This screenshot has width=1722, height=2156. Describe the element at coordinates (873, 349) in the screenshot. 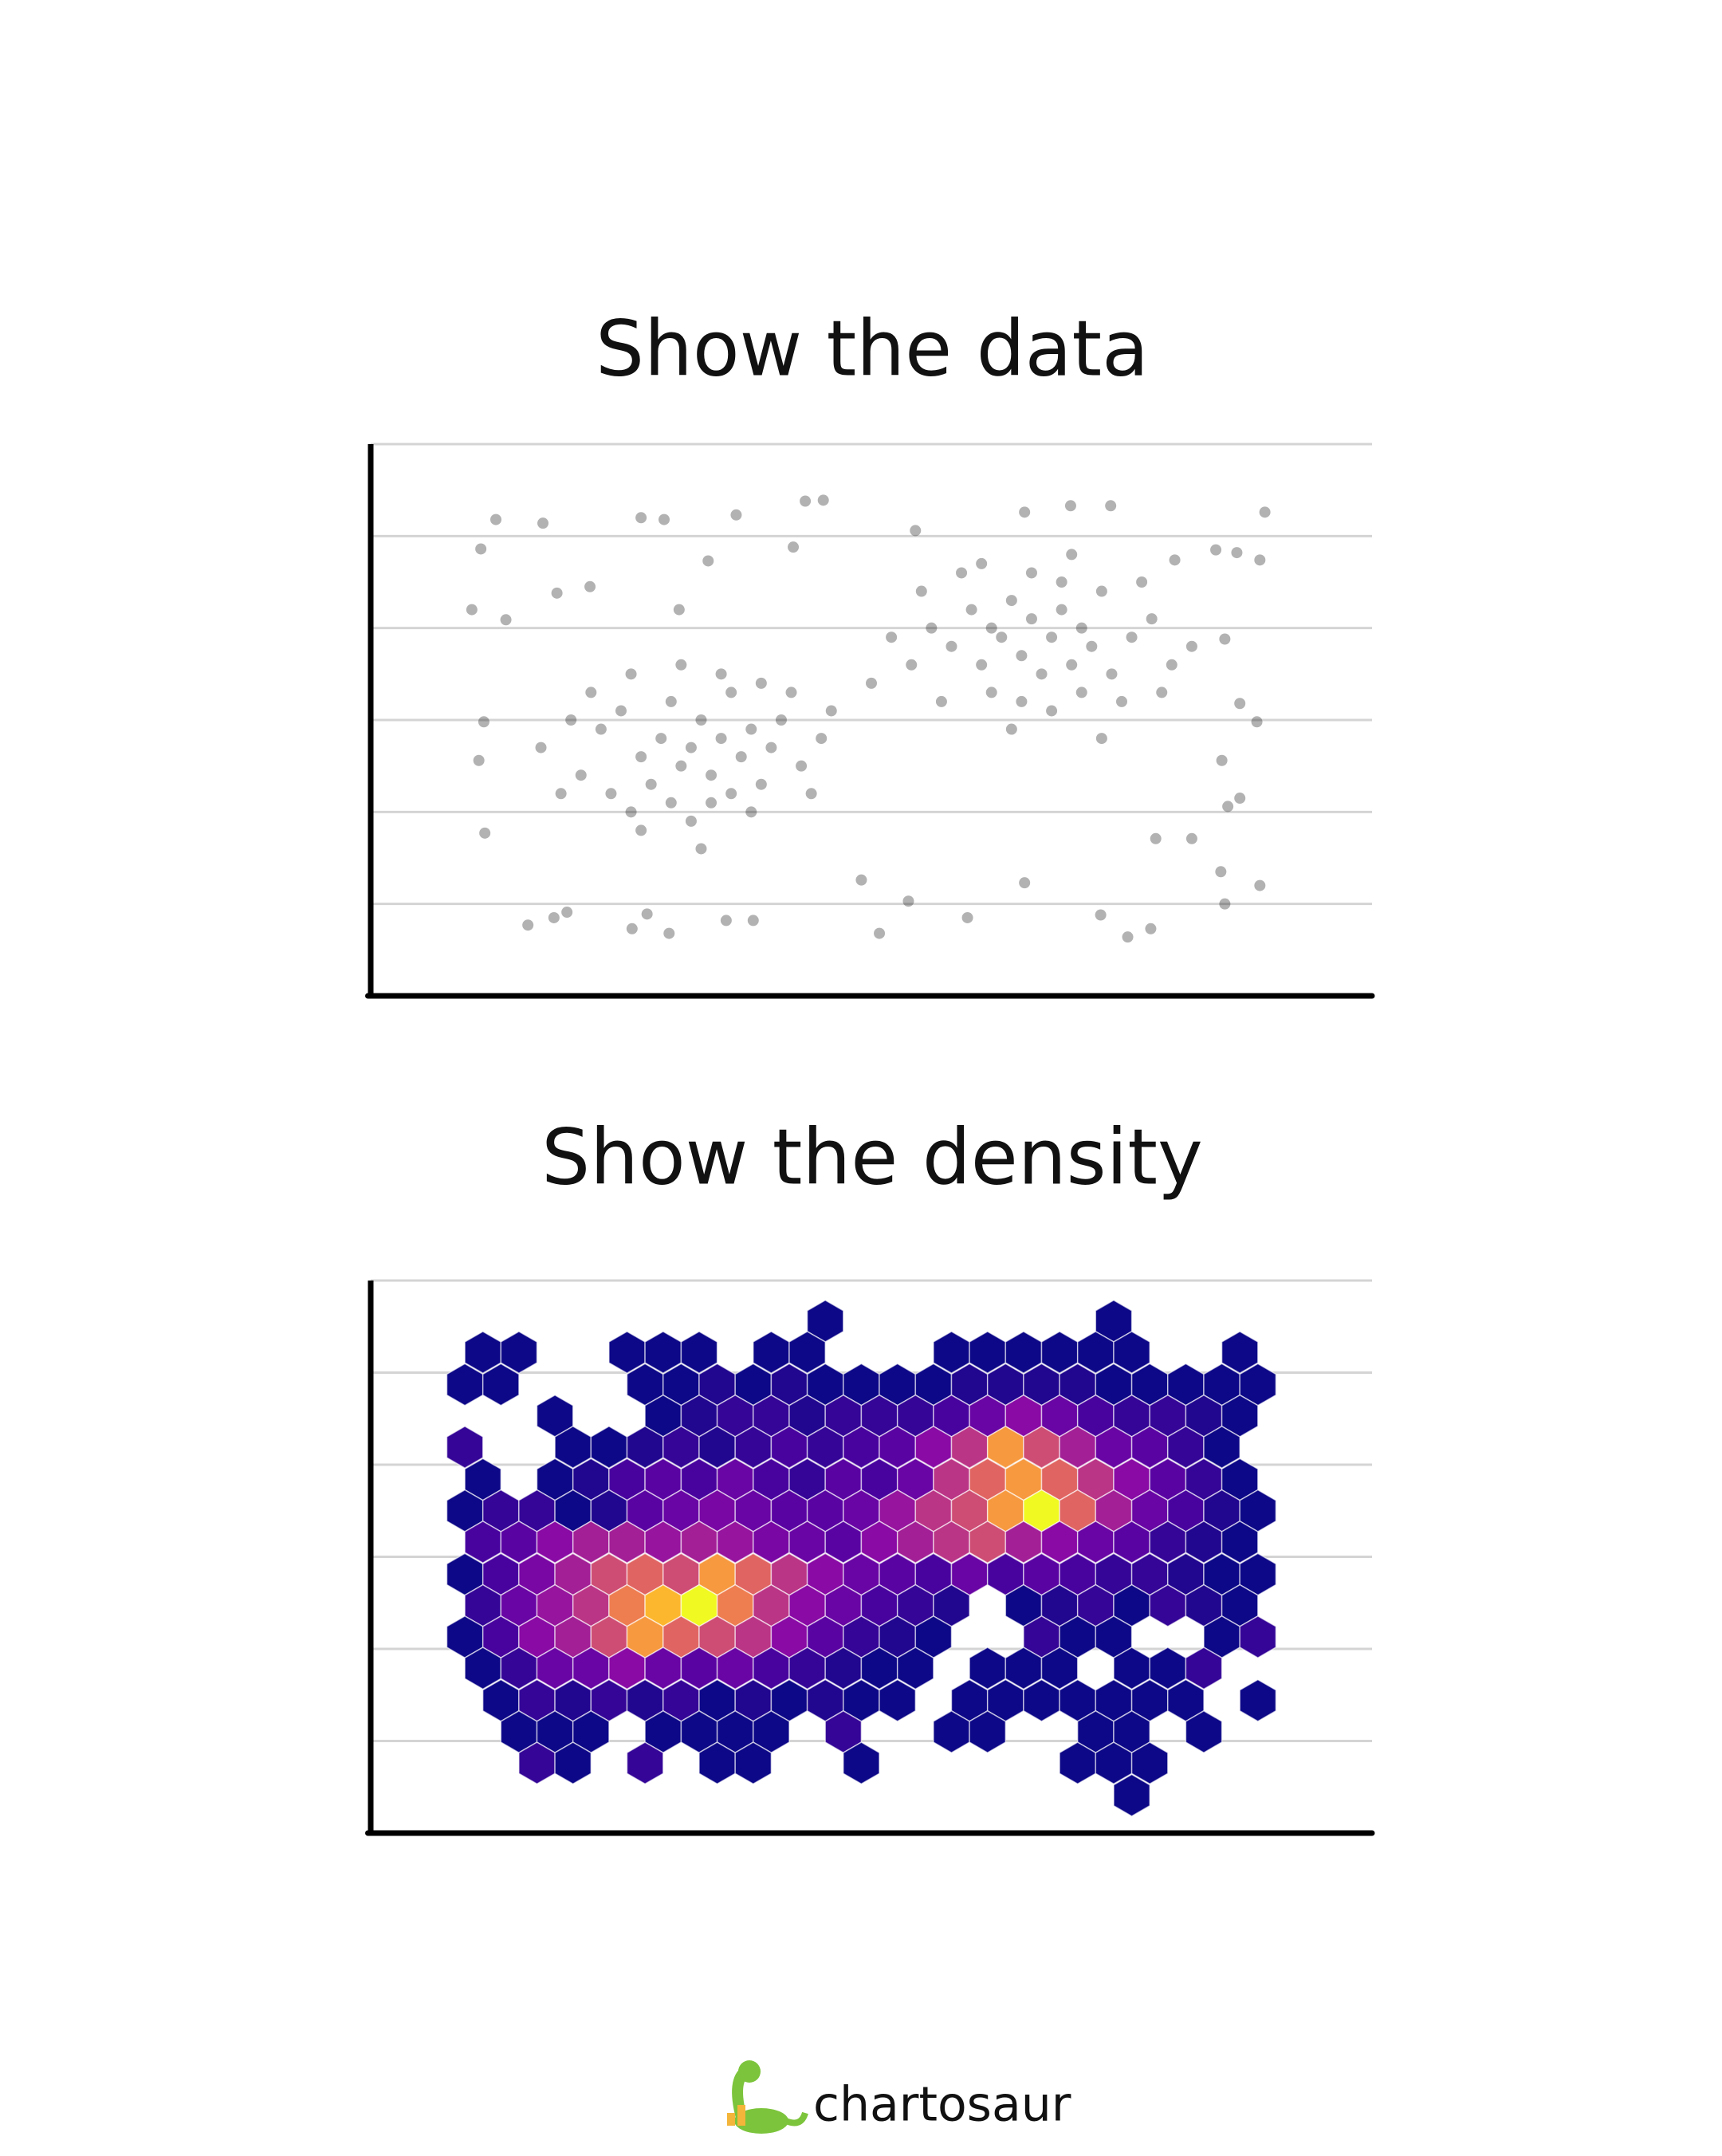

I see `chart-title: Show the data` at that location.